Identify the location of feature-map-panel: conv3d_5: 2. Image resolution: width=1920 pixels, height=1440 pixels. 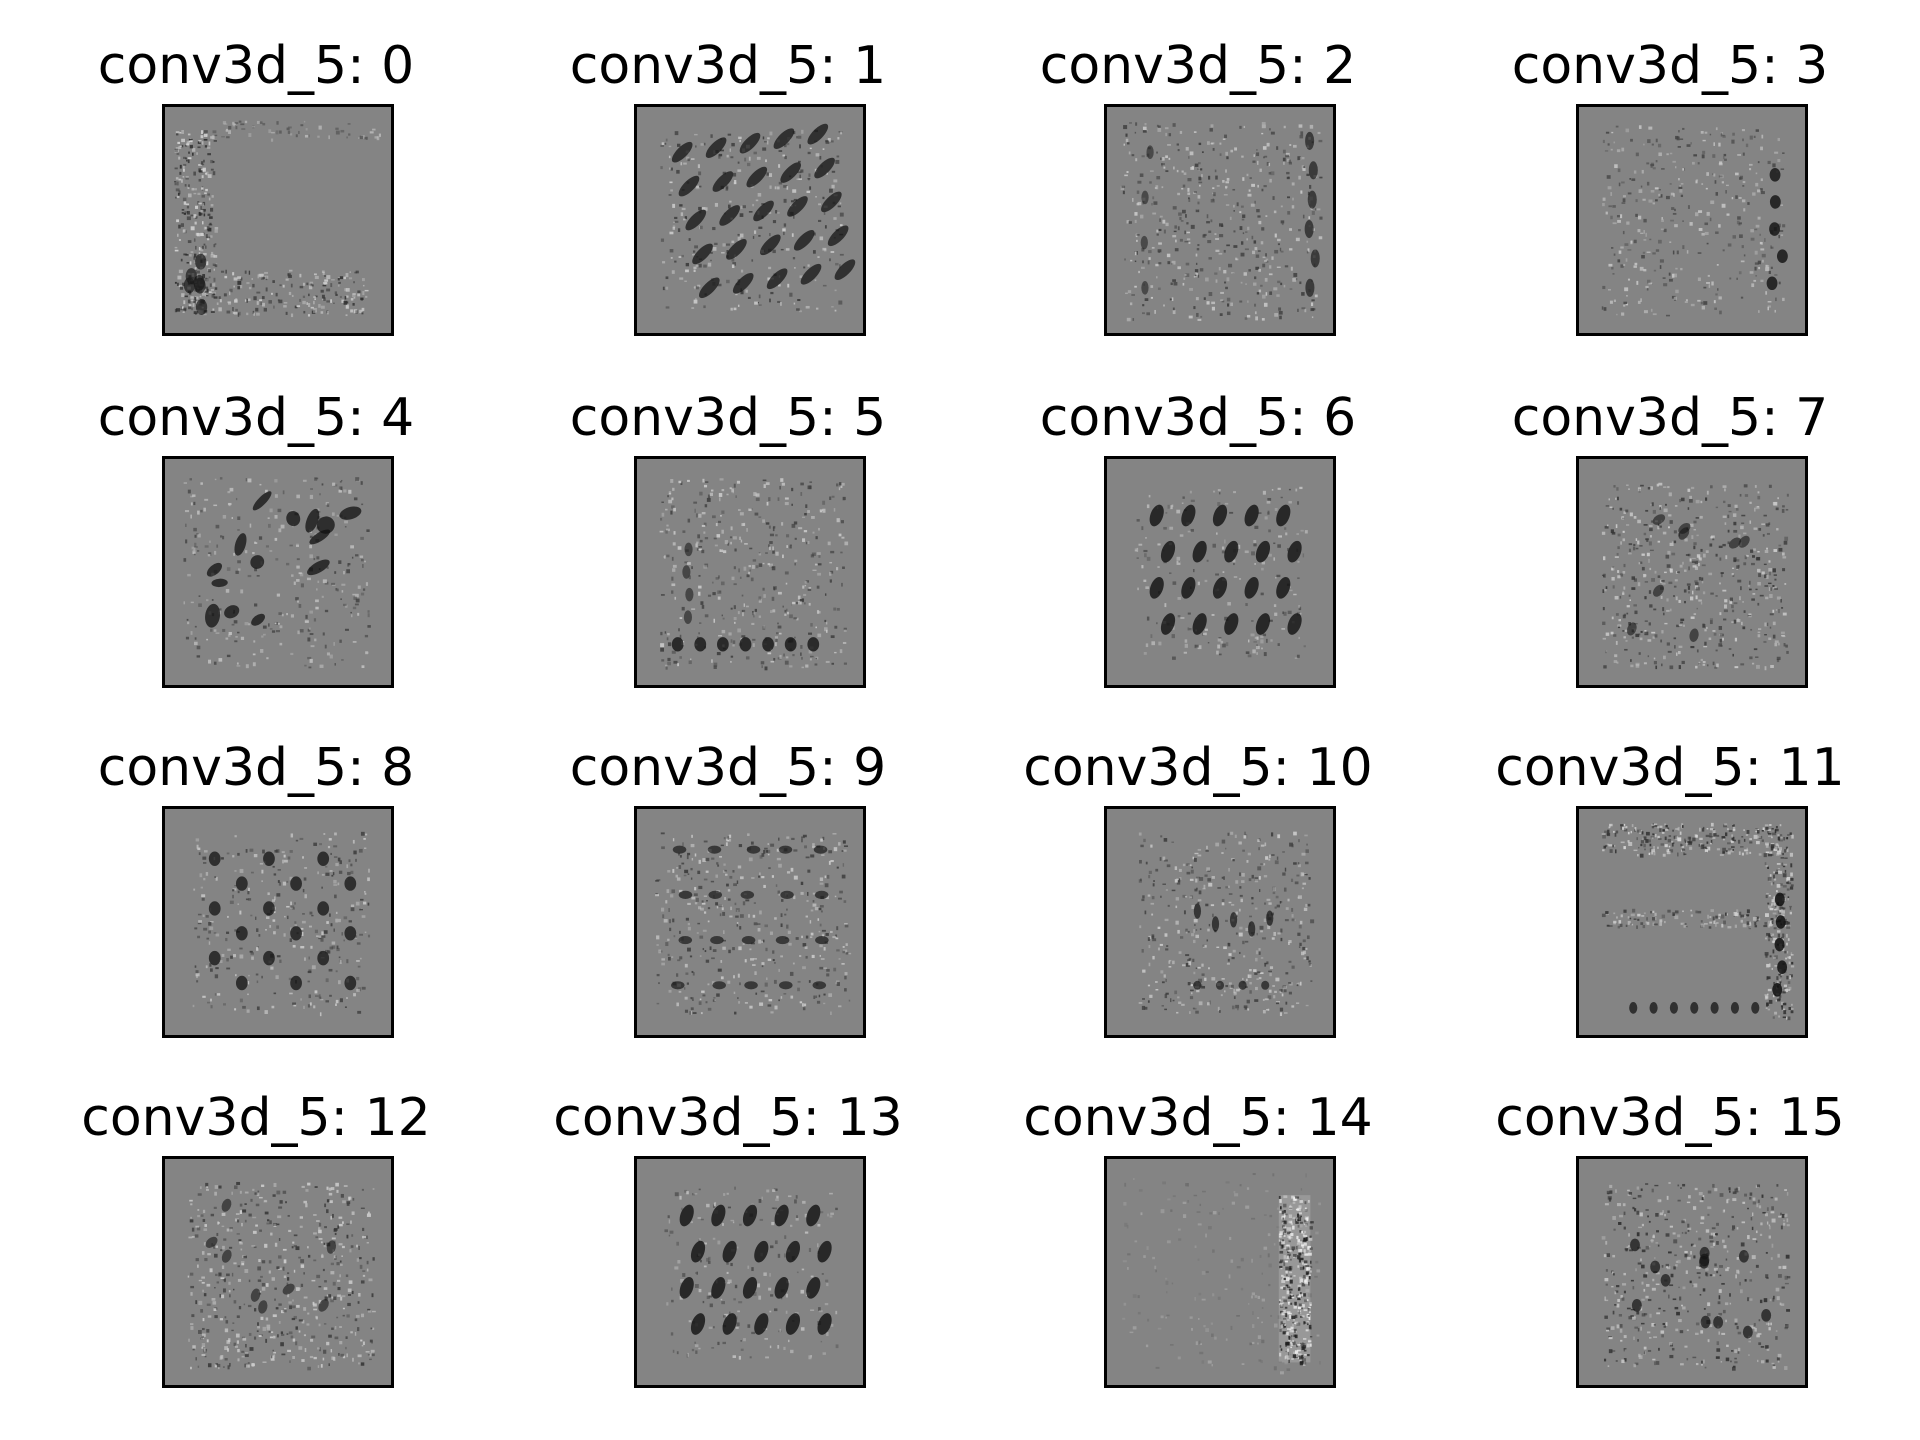
(1198, 168).